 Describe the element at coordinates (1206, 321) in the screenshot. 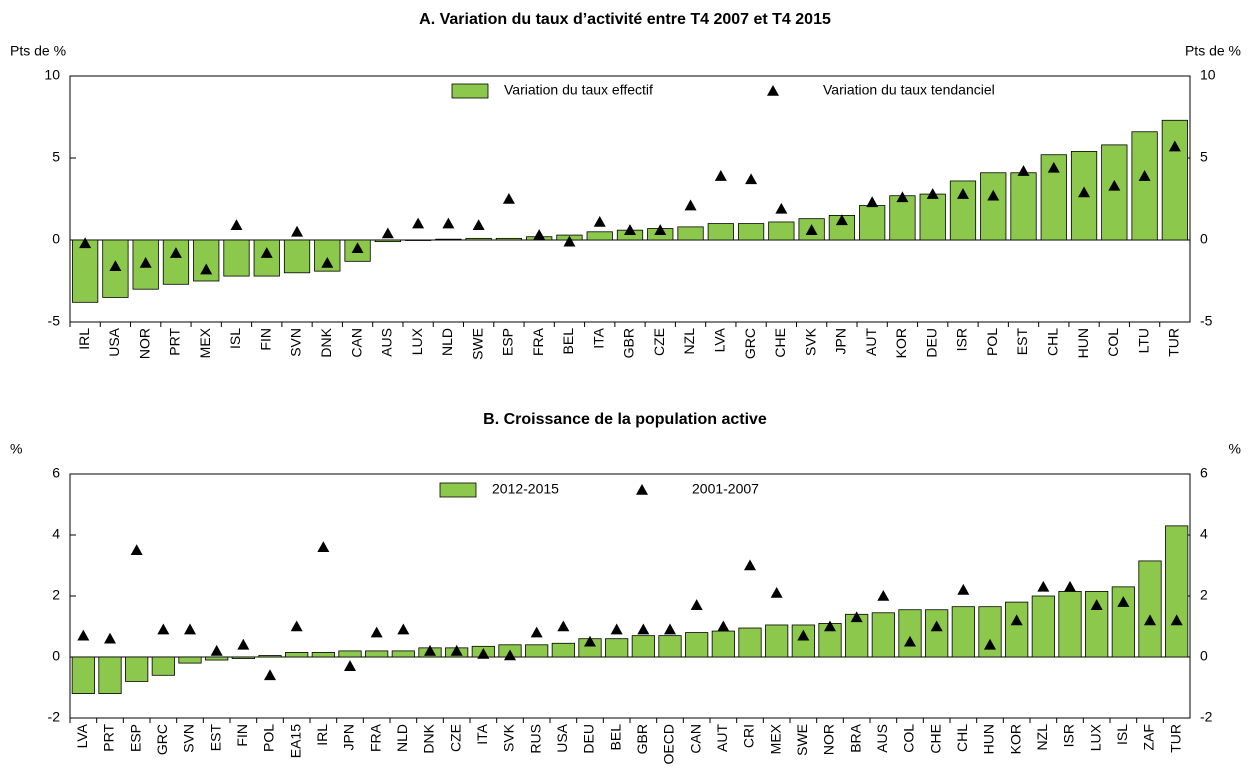

I see `y-tick-label: -5` at that location.